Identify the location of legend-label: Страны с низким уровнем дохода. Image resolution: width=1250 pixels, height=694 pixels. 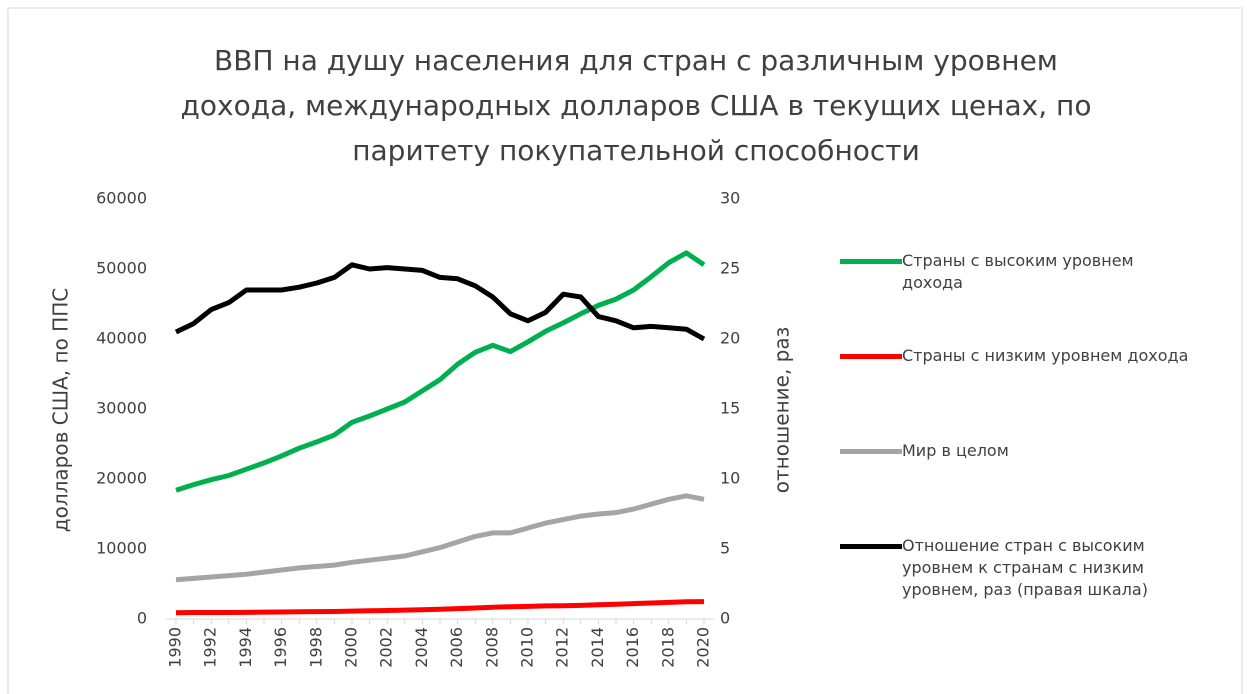
(1045, 355).